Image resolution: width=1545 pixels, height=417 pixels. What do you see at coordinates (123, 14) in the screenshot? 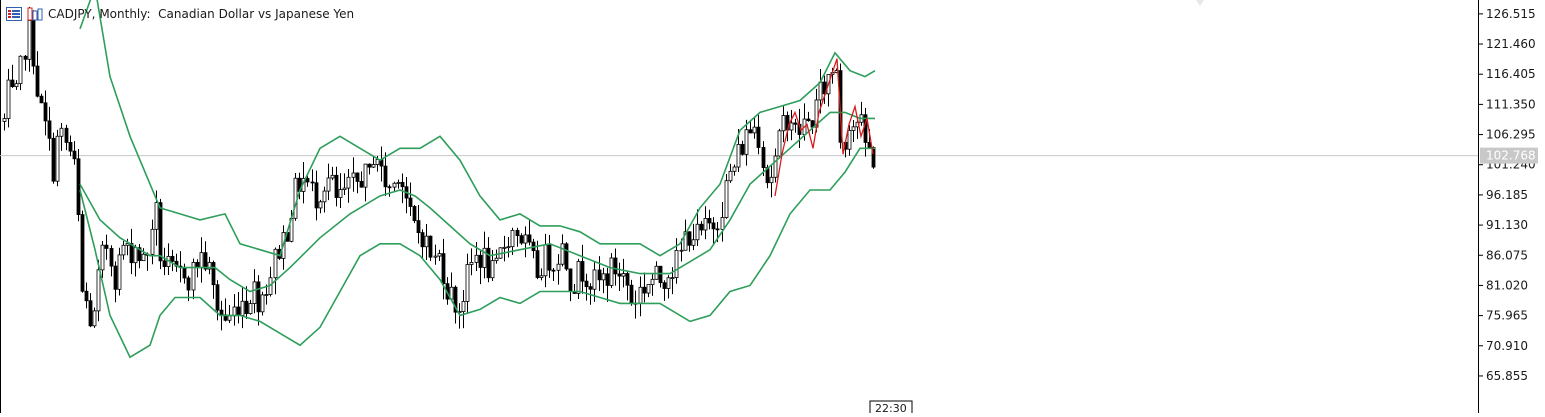
I see `timeframe-label: Monthly` at bounding box center [123, 14].